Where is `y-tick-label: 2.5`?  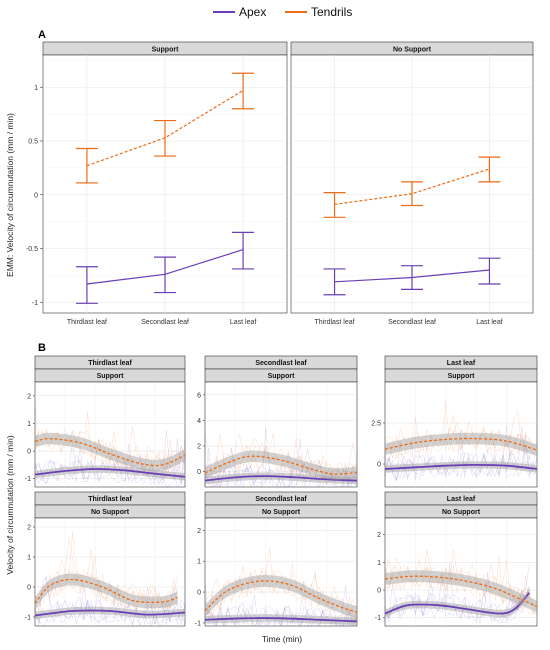 y-tick-label: 2.5 is located at coordinates (376, 424).